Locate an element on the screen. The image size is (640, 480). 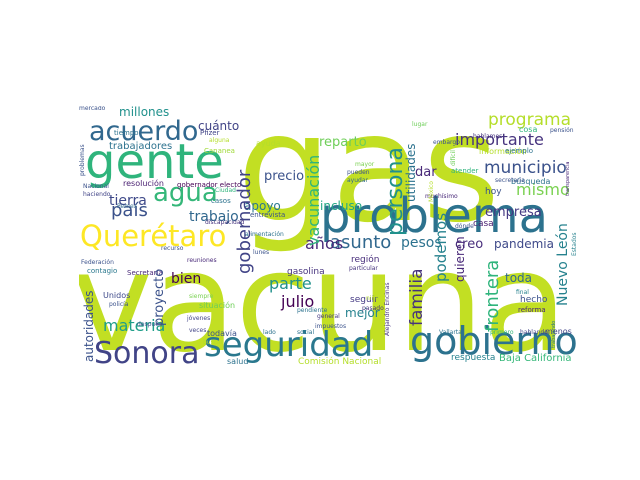
word-tierra: tierra is located at coordinates (128, 201).